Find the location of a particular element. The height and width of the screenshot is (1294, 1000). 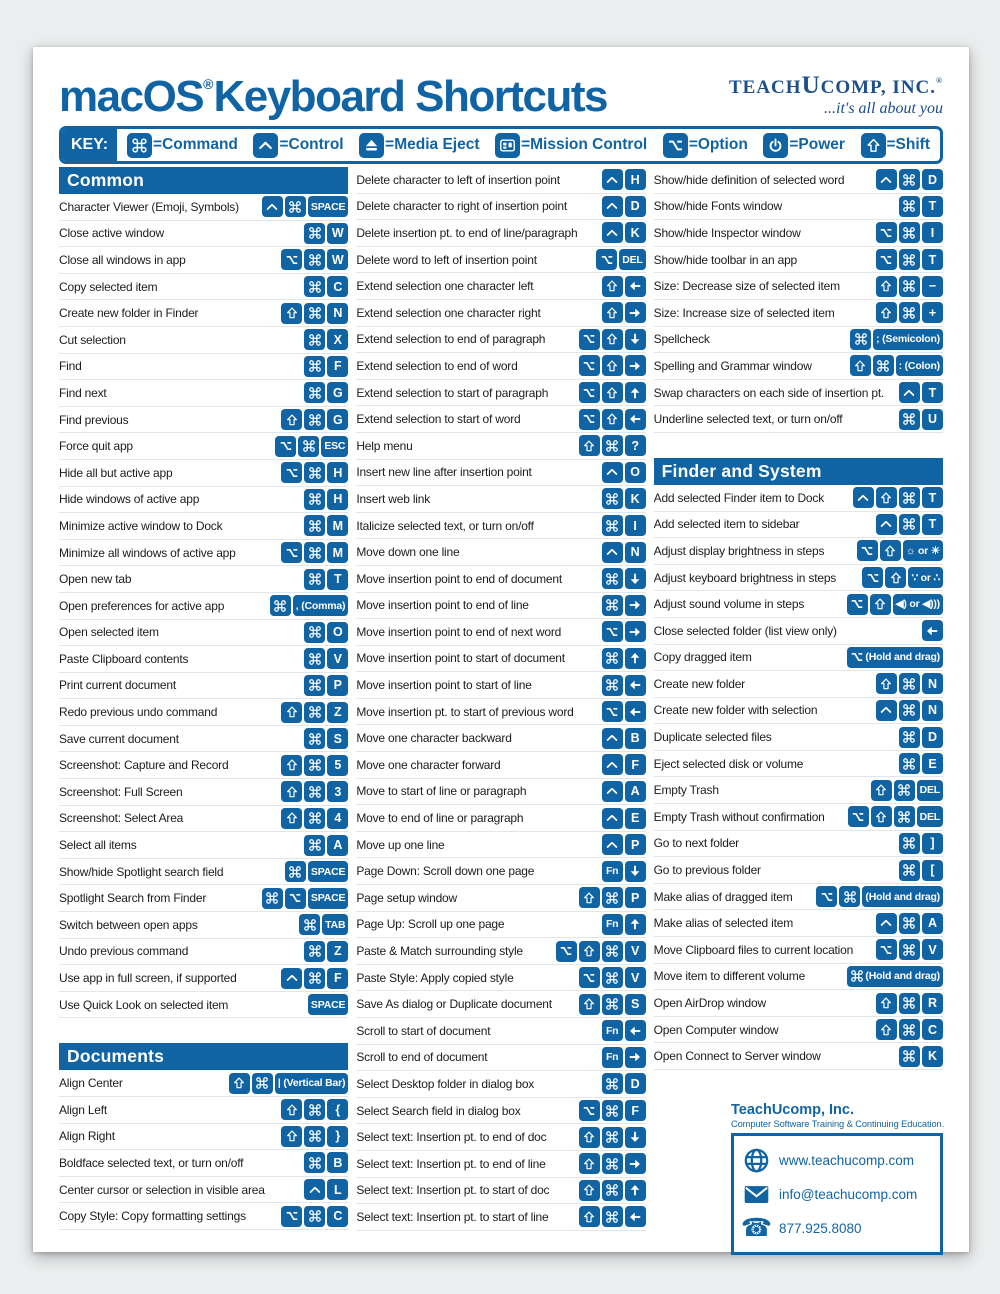

shortcut-keys: − is located at coordinates (909, 286).